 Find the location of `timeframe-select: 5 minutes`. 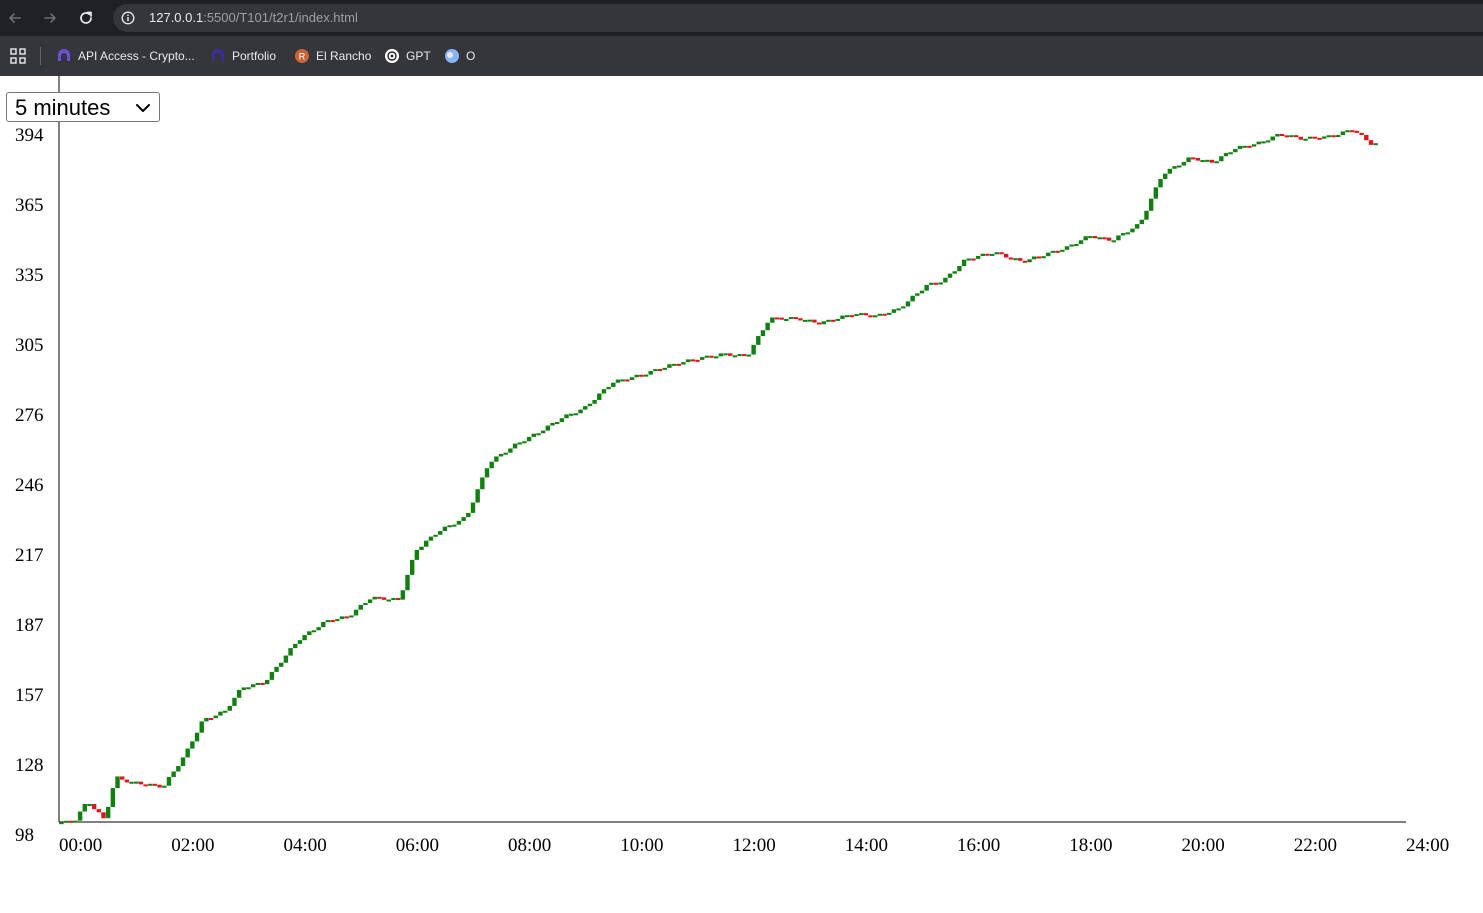

timeframe-select: 5 minutes is located at coordinates (83, 107).